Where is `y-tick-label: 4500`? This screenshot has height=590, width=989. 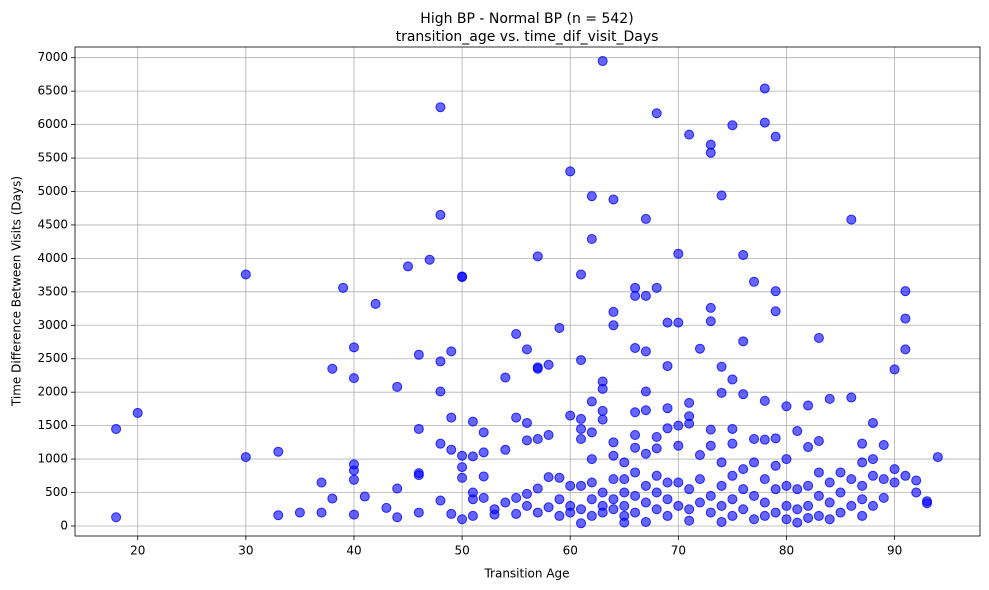 y-tick-label: 4500 is located at coordinates (52, 224).